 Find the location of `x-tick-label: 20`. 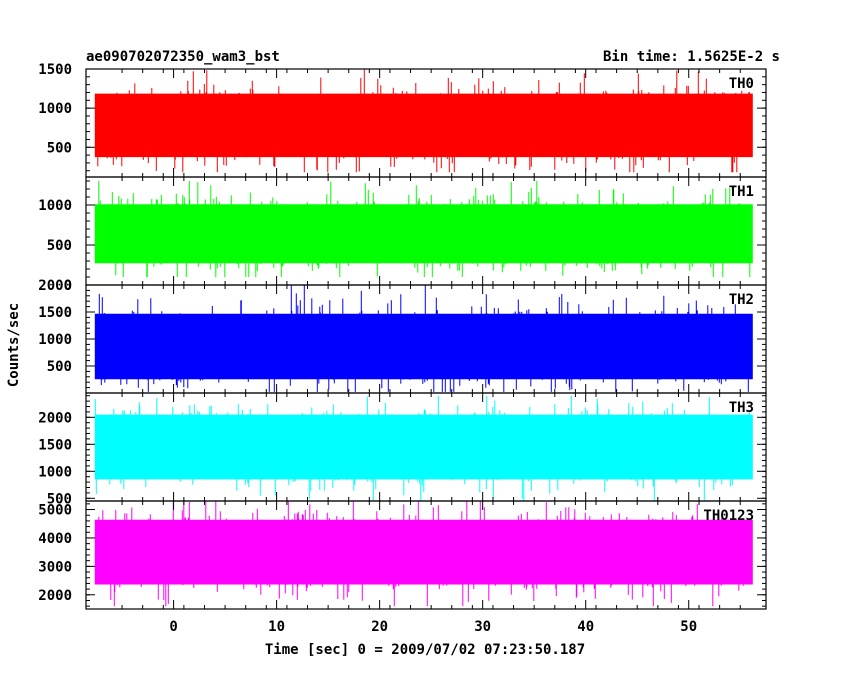

x-tick-label: 20 is located at coordinates (379, 627).